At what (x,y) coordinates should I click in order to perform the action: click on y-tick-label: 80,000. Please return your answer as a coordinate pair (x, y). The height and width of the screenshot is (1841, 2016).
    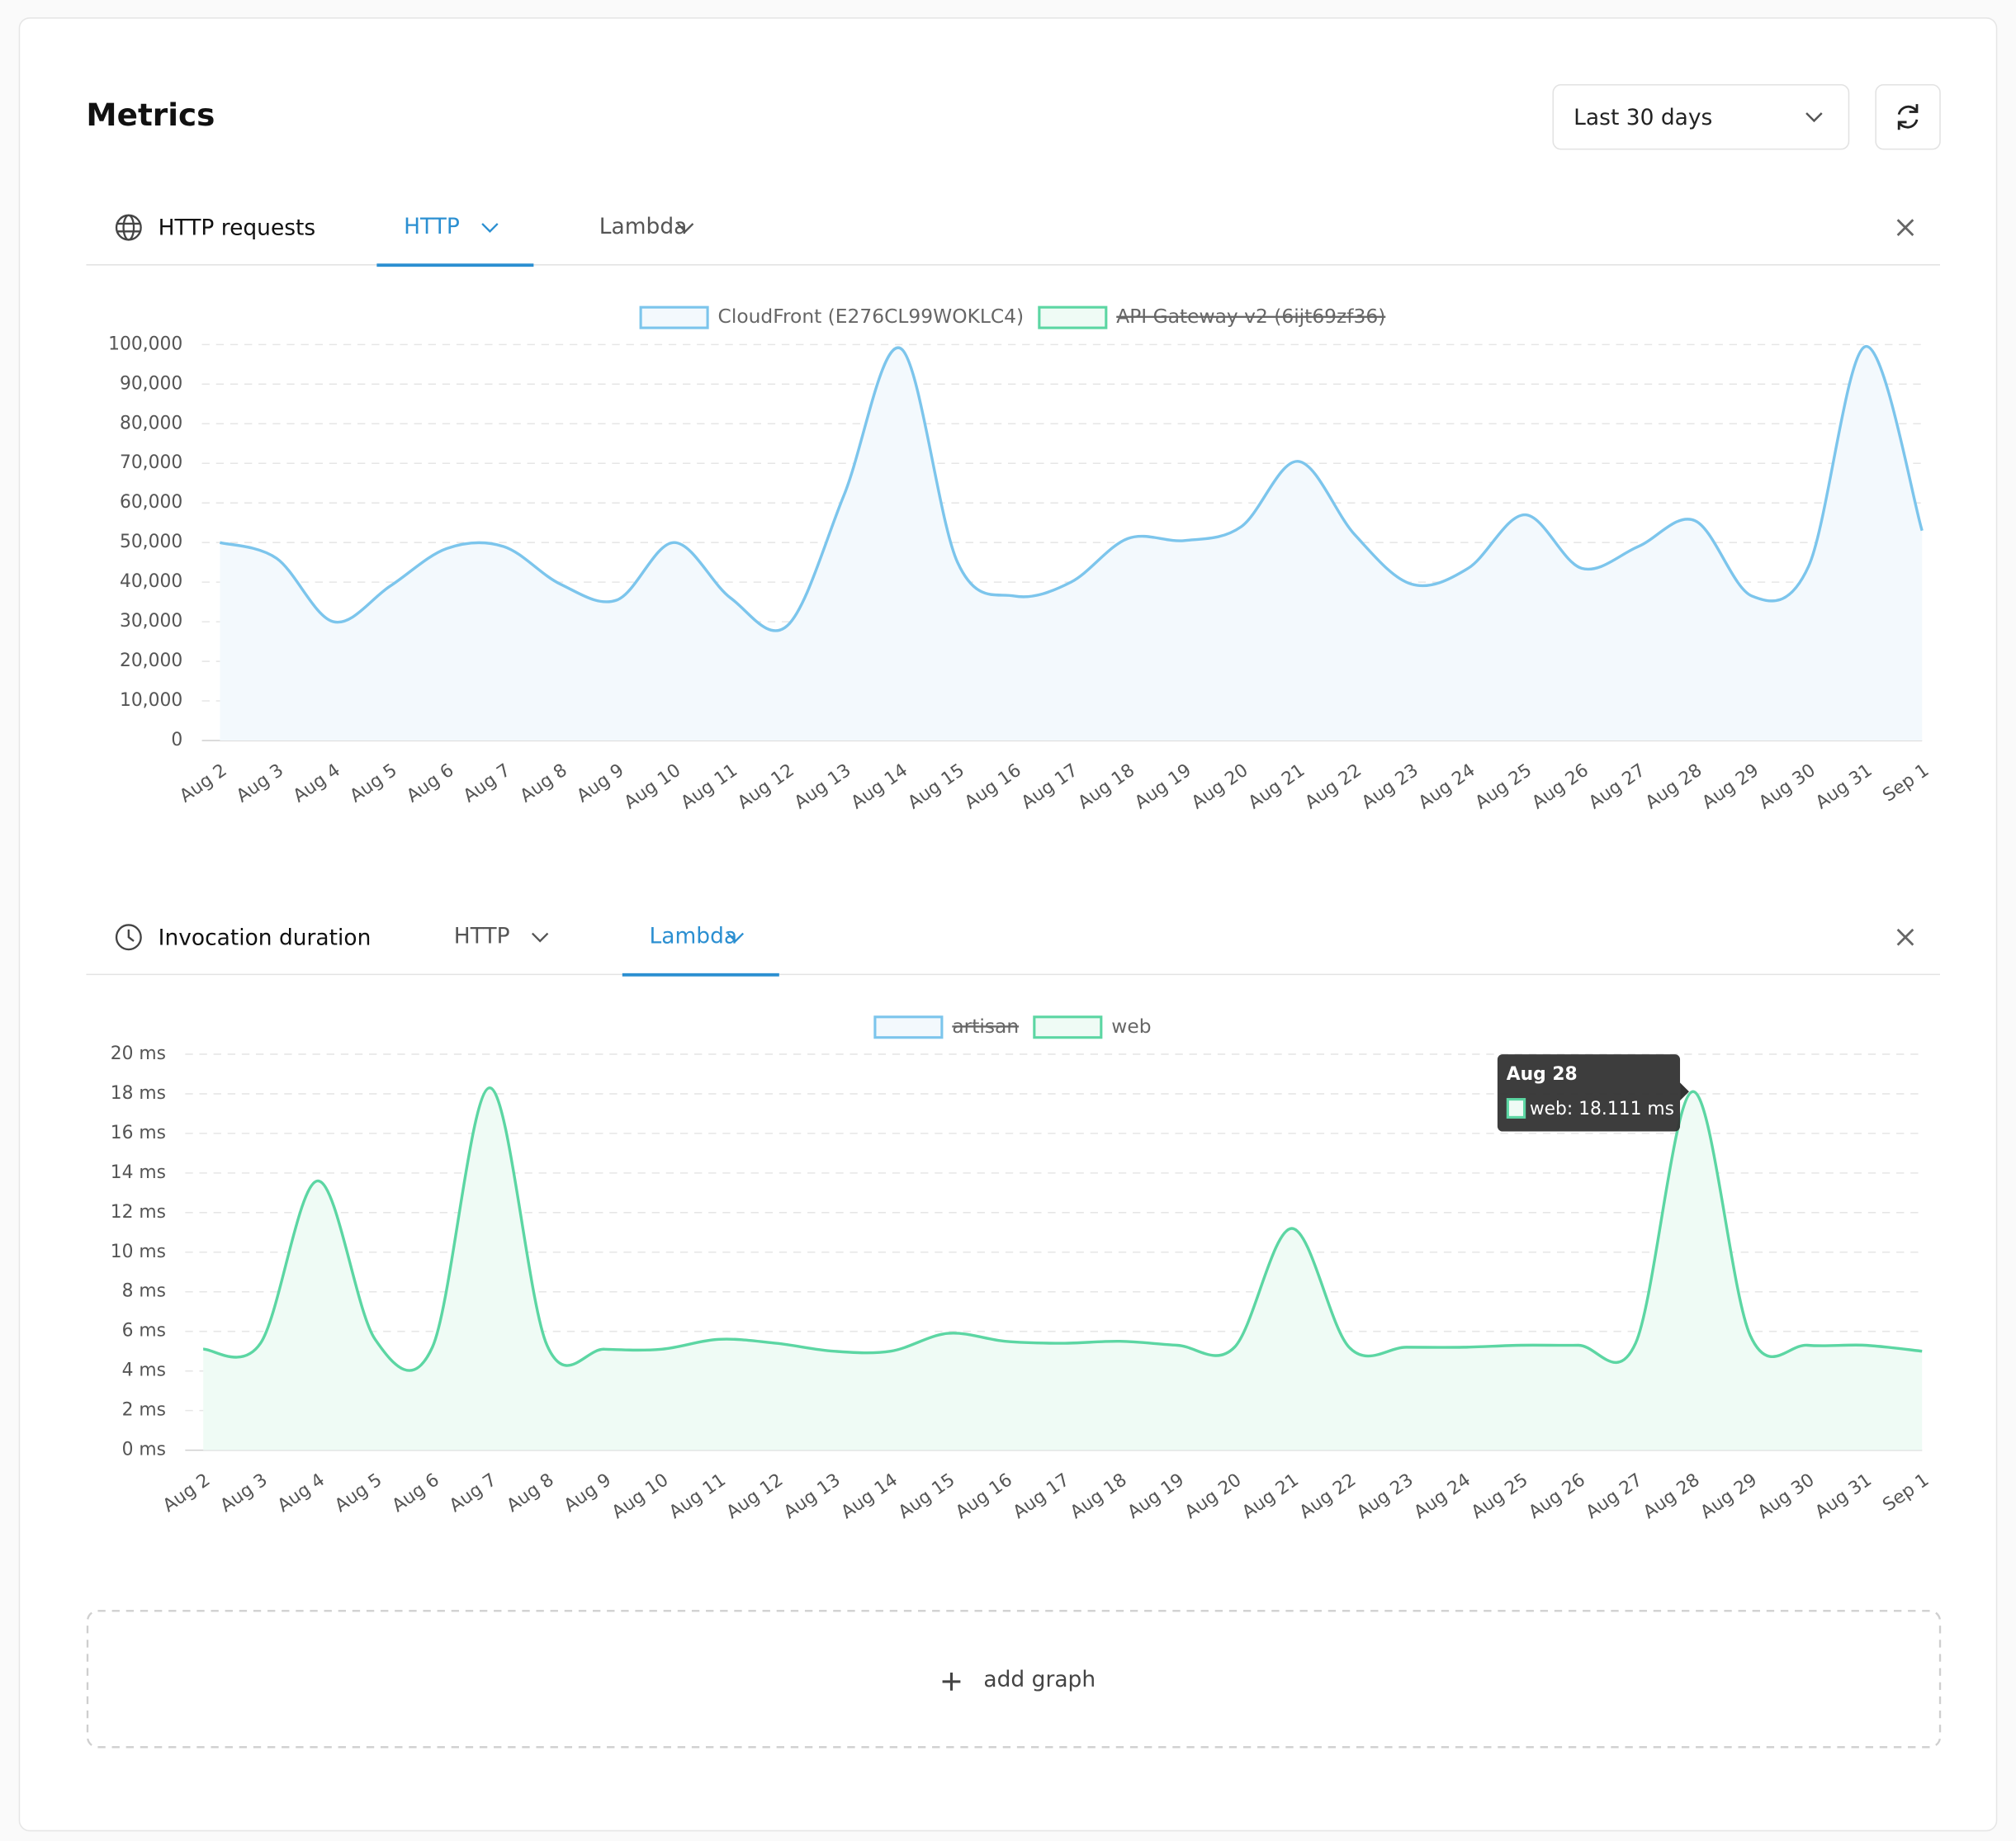
    Looking at the image, I should click on (151, 423).